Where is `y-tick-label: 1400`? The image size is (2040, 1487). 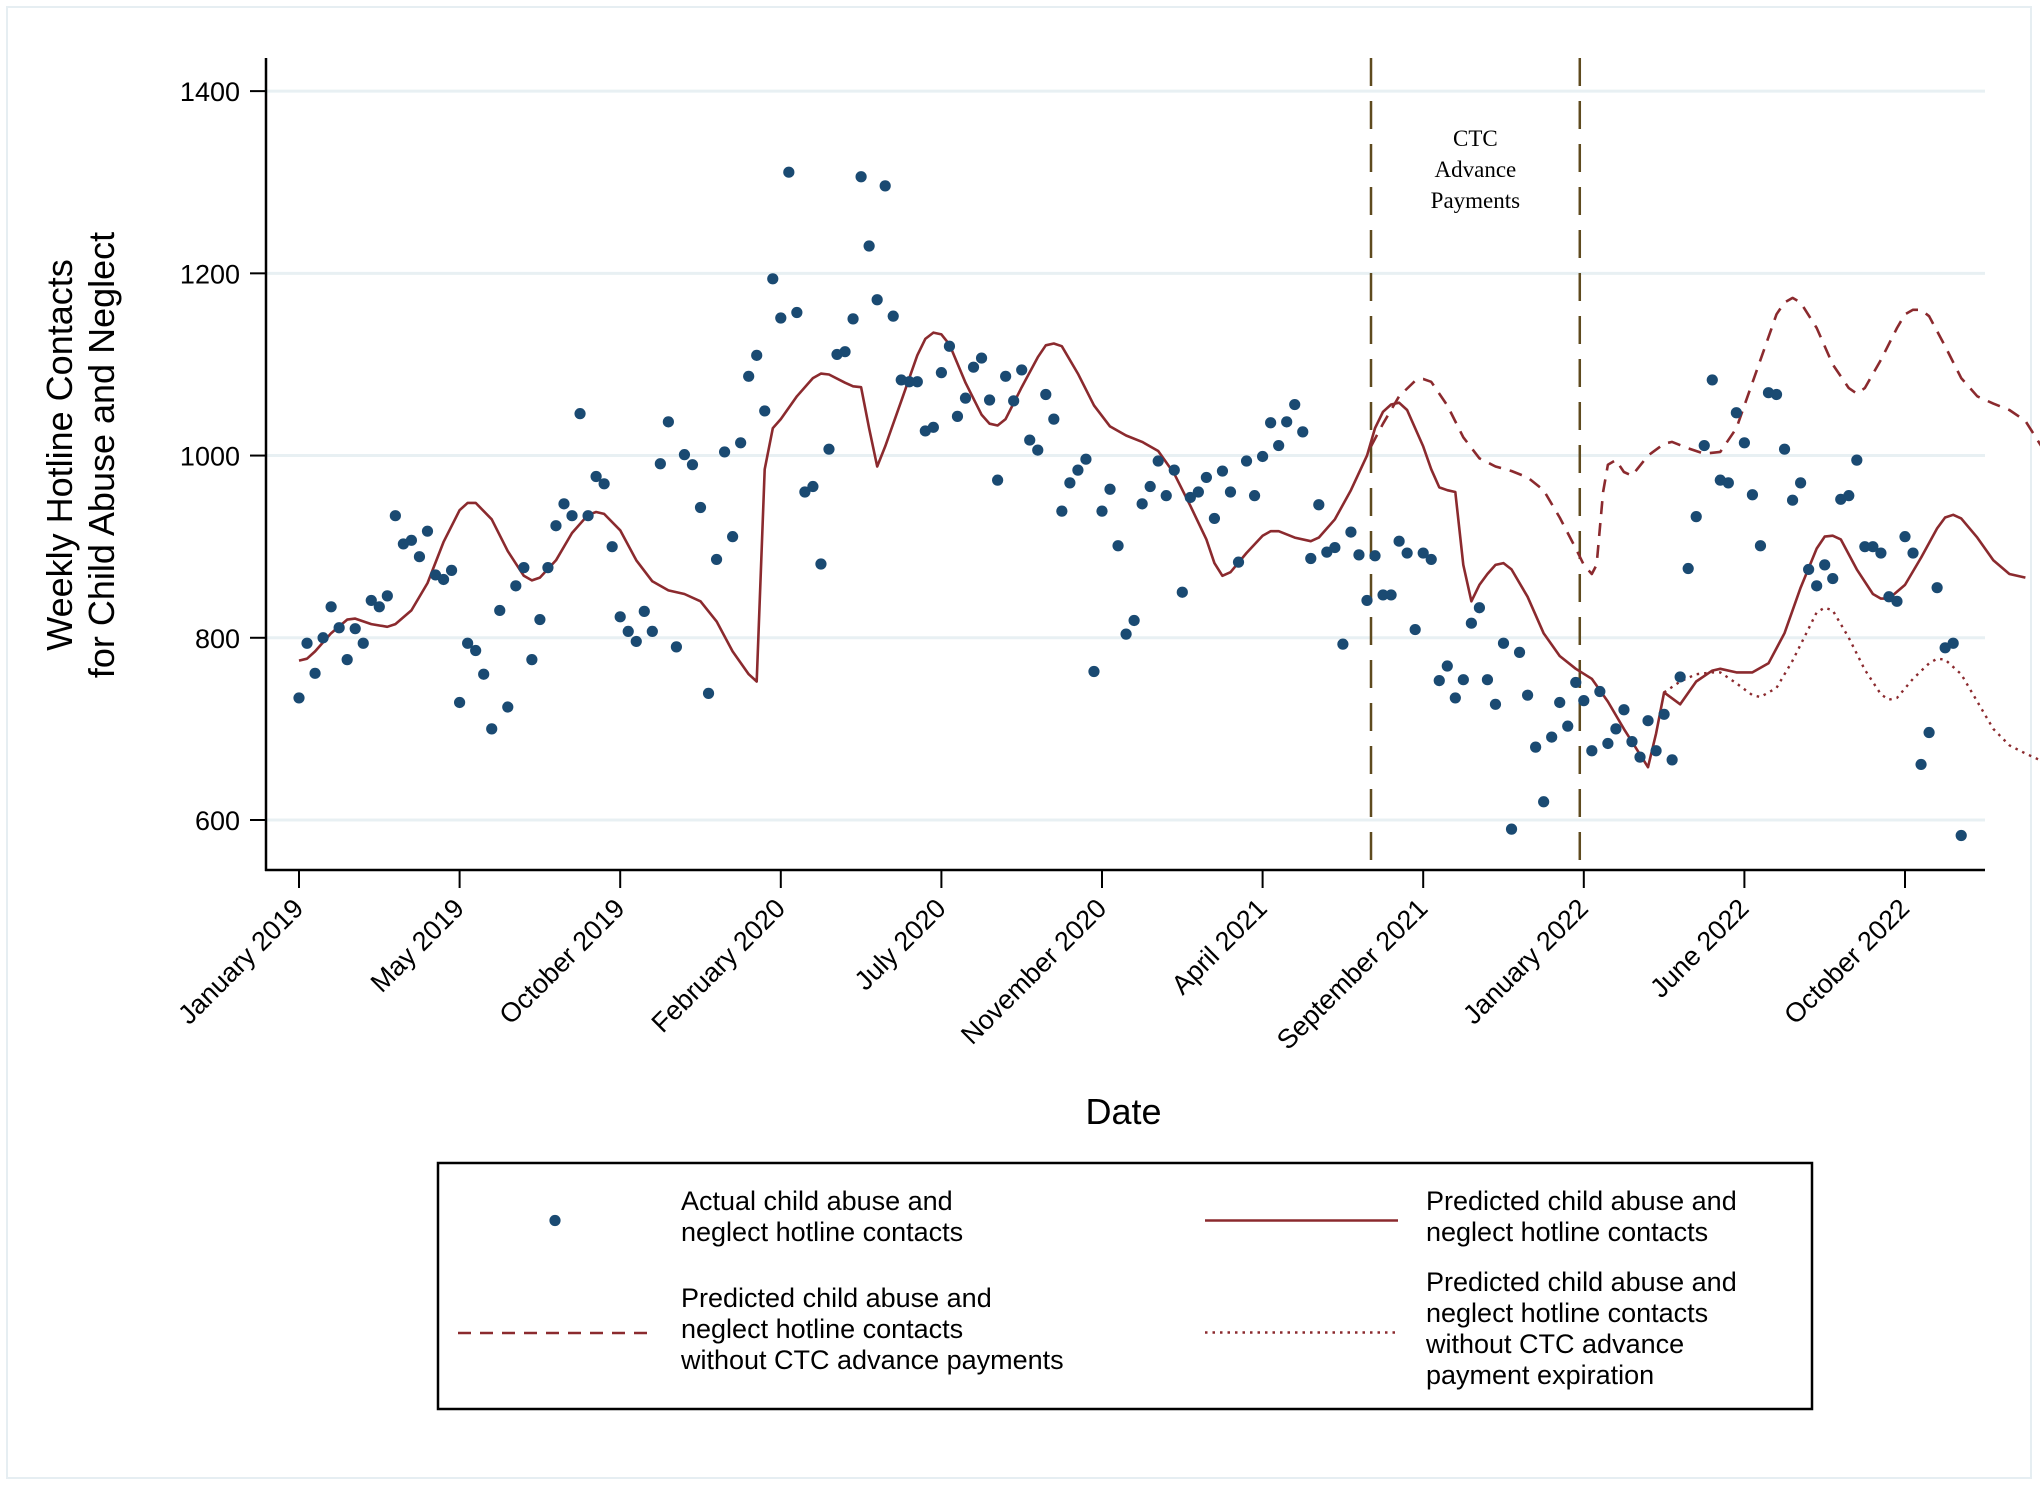 y-tick-label: 1400 is located at coordinates (210, 92).